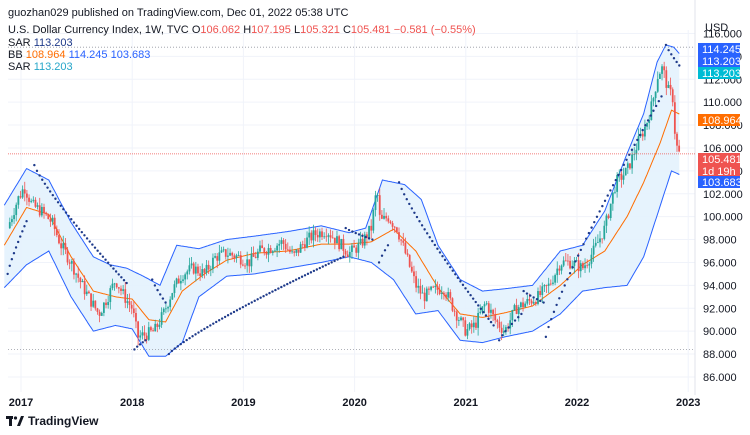 This screenshot has height=435, width=750. Describe the element at coordinates (688, 403) in the screenshot. I see `x-tick-label: 2023` at that location.